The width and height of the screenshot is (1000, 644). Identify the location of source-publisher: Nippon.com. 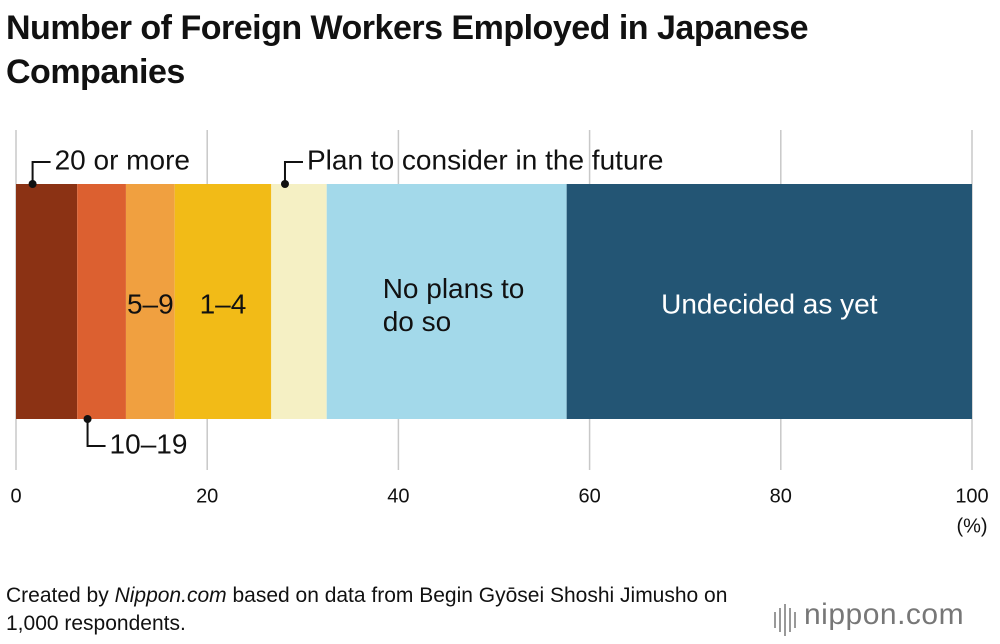
(170, 595).